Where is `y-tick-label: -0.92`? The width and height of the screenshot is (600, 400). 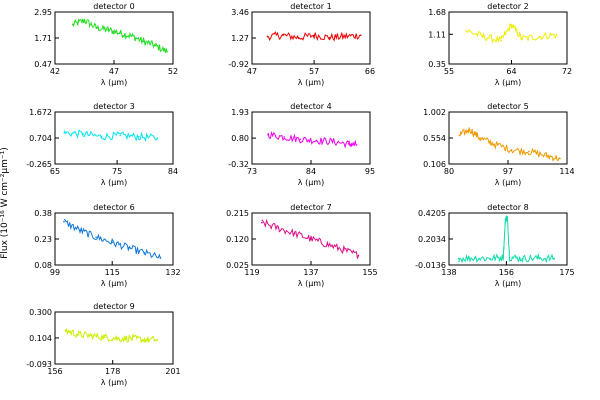 y-tick-label: -0.92 is located at coordinates (238, 64).